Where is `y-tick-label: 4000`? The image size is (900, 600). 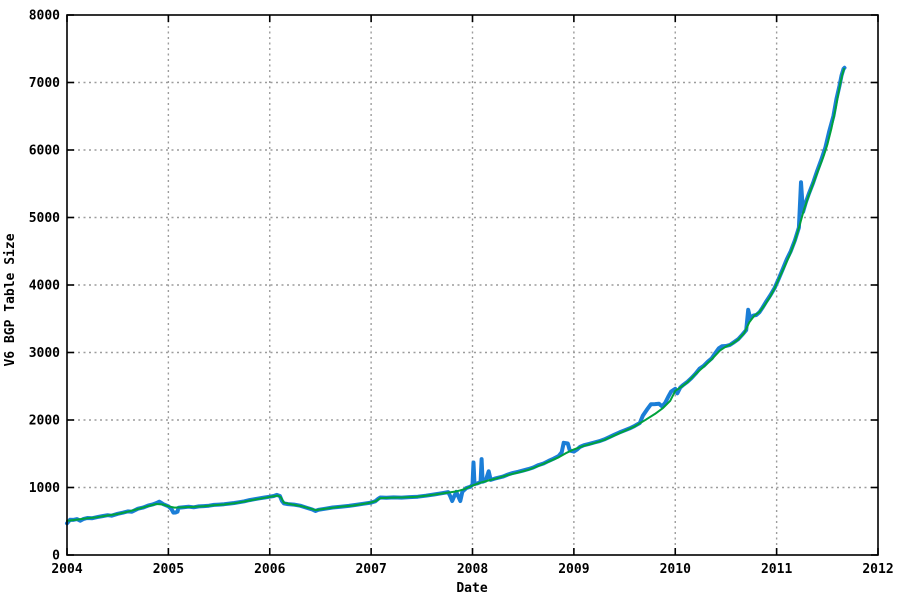 y-tick-label: 4000 is located at coordinates (44, 286).